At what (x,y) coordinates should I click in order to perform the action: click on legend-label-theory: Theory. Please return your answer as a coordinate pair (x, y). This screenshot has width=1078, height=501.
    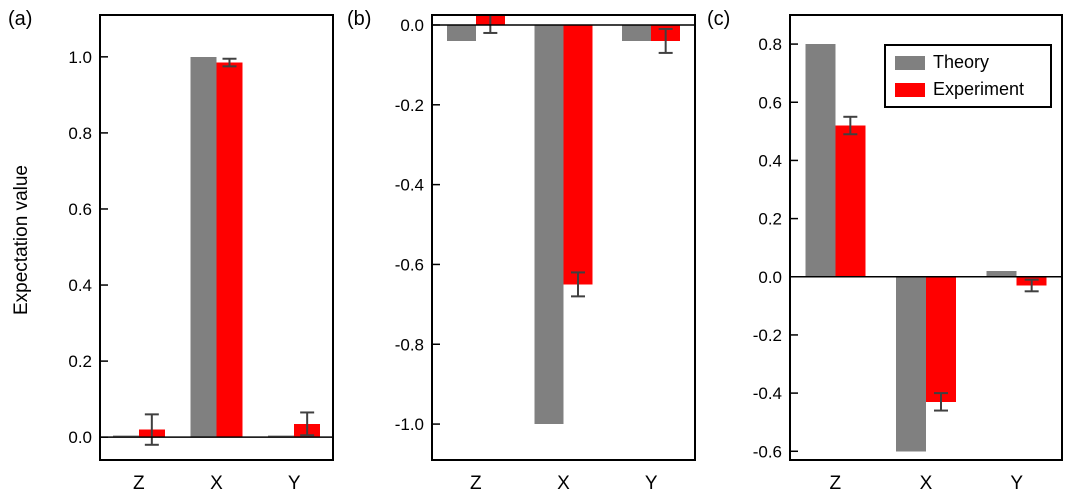
    Looking at the image, I should click on (961, 62).